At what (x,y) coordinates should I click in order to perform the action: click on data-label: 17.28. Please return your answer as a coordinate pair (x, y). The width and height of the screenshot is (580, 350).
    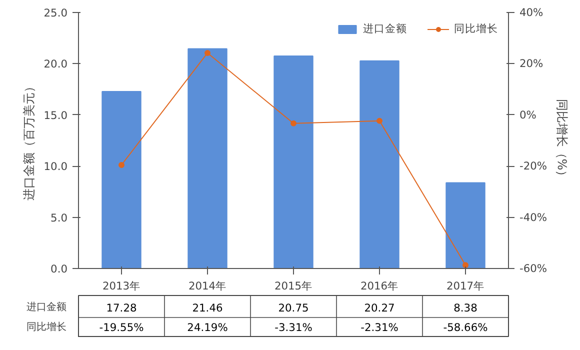
    Looking at the image, I should click on (121, 308).